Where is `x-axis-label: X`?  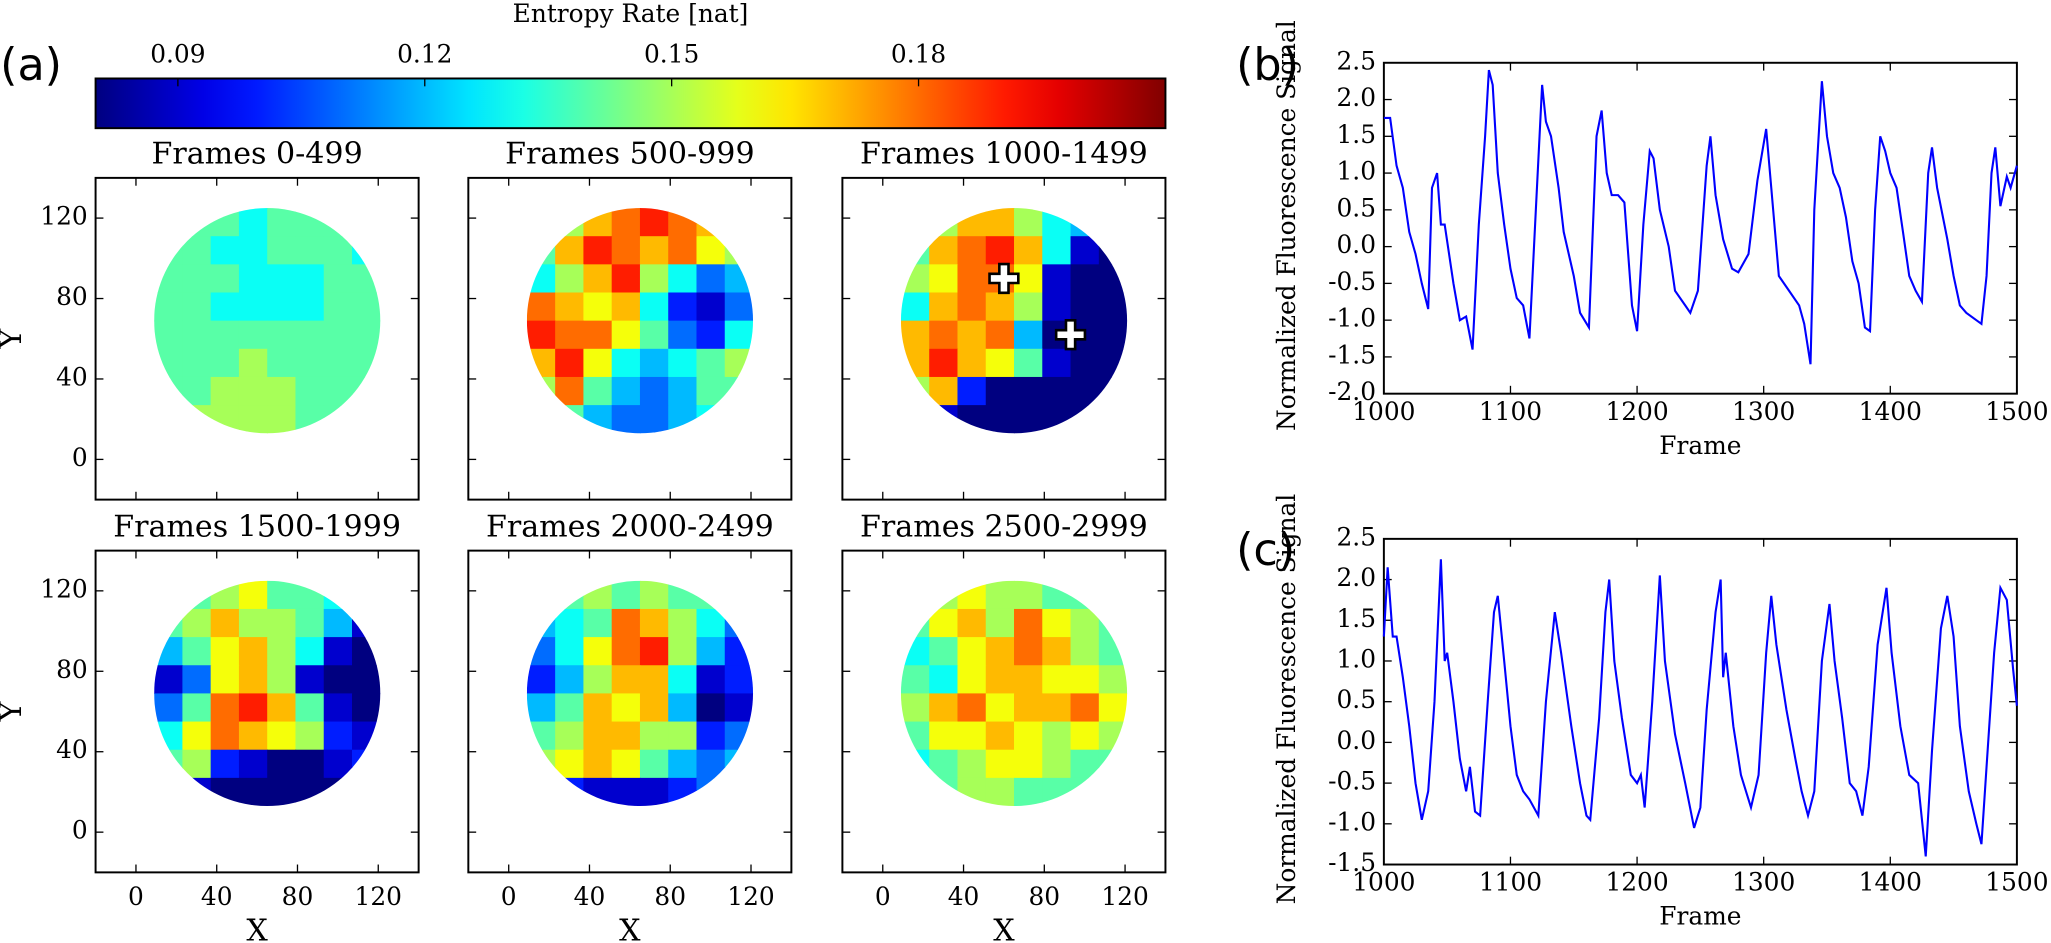
x-axis-label: X is located at coordinates (257, 928).